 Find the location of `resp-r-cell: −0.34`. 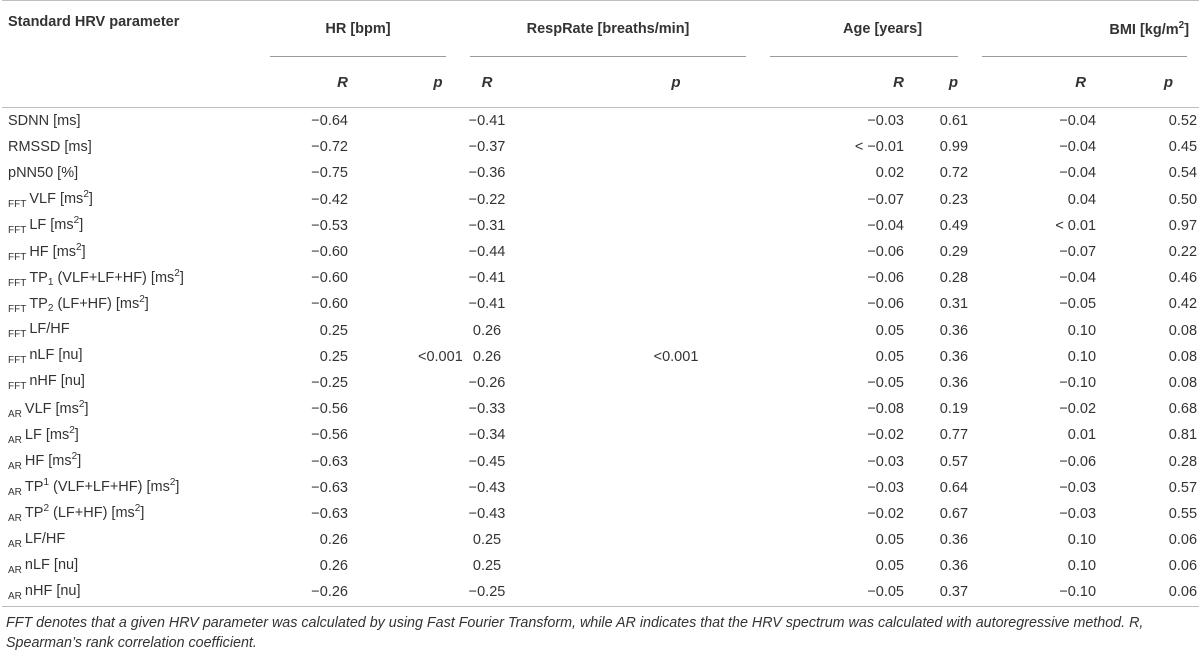

resp-r-cell: −0.34 is located at coordinates (487, 435).